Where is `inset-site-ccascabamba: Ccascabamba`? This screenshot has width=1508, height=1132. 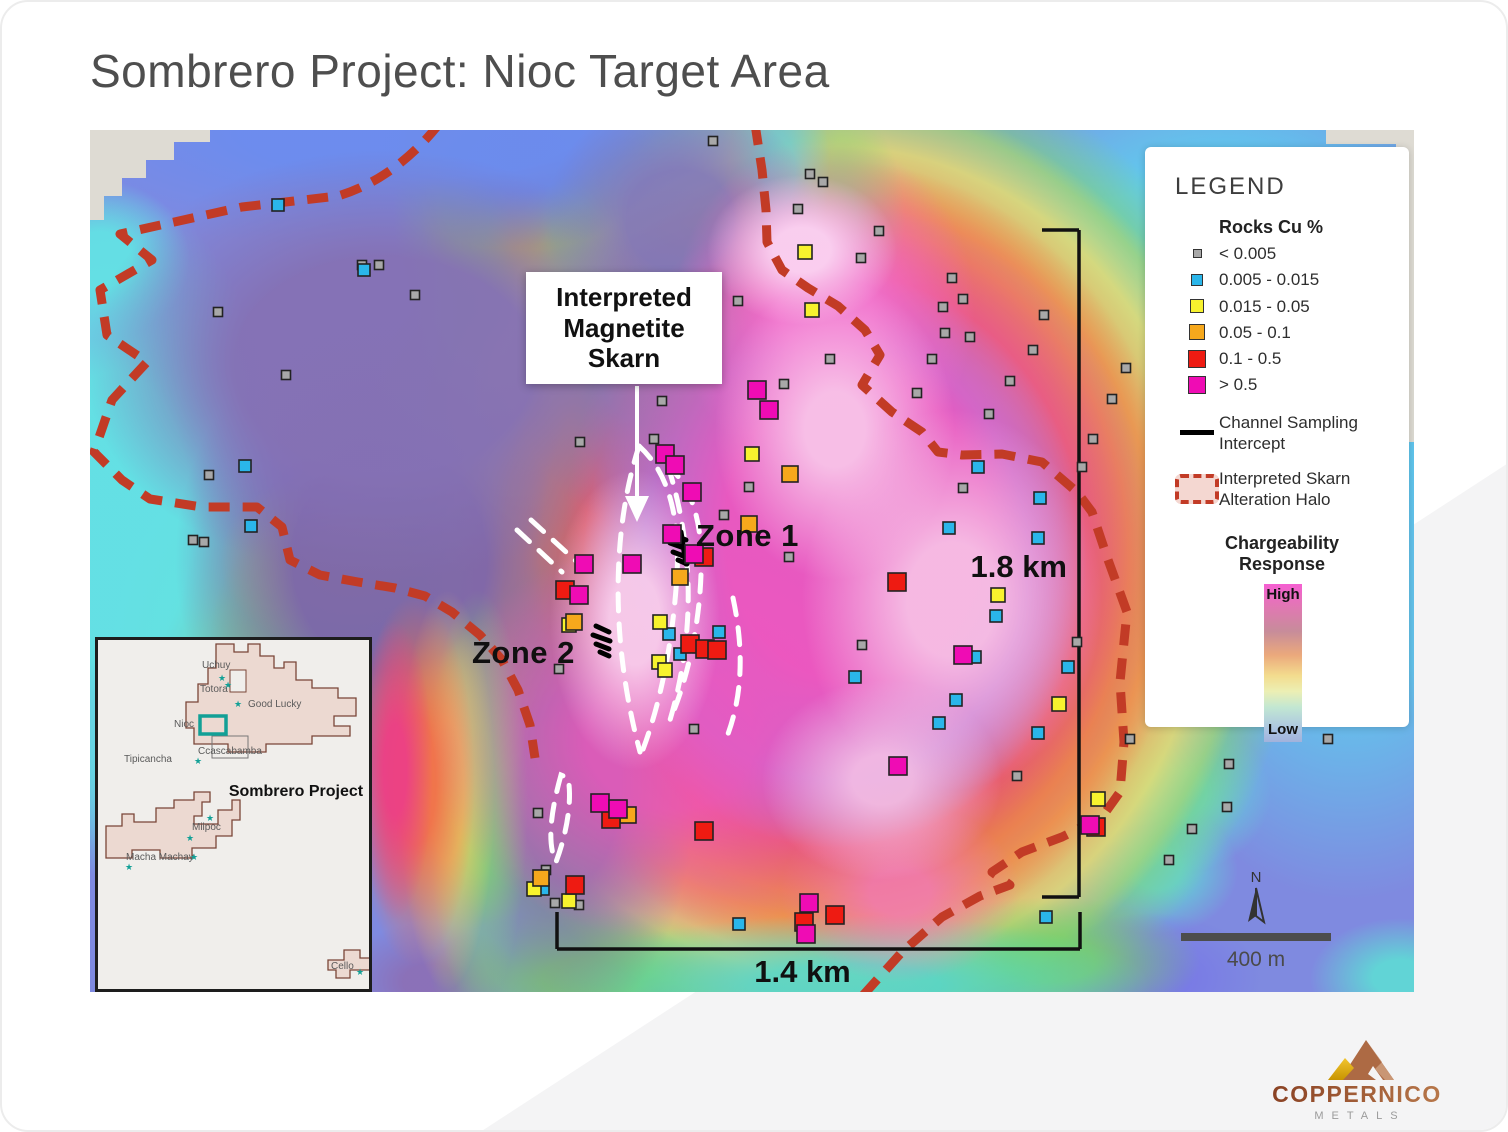
inset-site-ccascabamba: Ccascabamba is located at coordinates (230, 751).